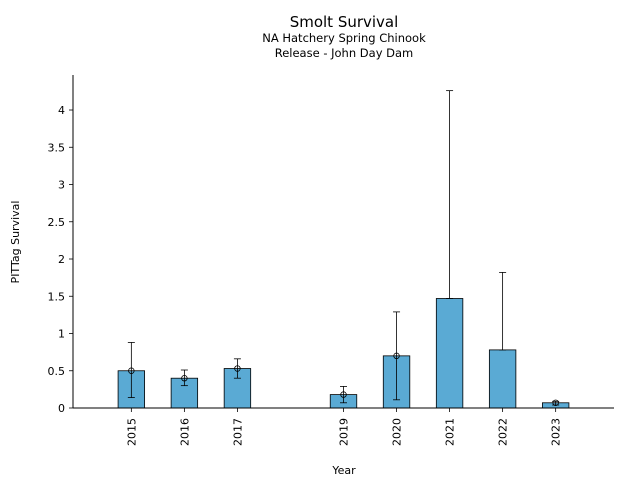 This screenshot has width=640, height=480. What do you see at coordinates (57, 296) in the screenshot?
I see `y-tick-label-1.5: 1.5` at bounding box center [57, 296].